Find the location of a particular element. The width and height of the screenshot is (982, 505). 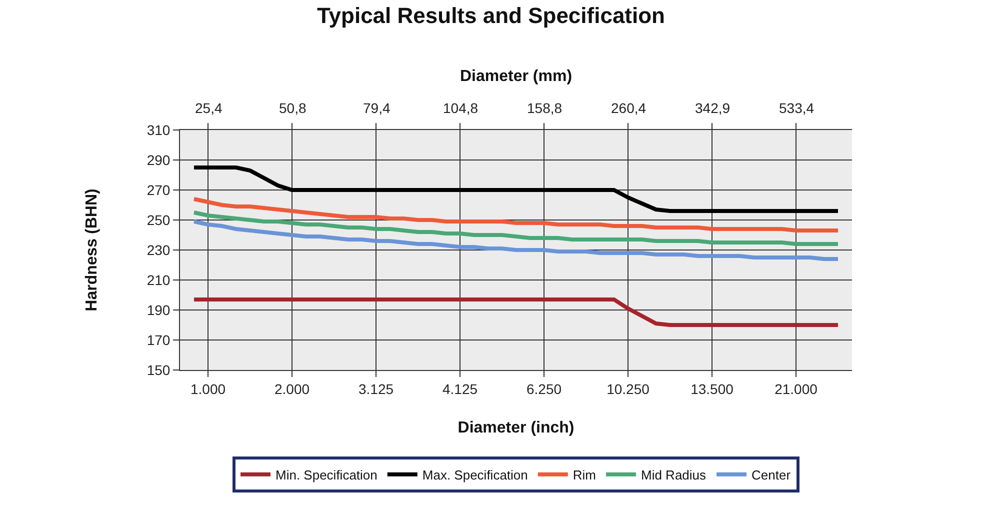

x-tick-label: 4.125 is located at coordinates (460, 388).